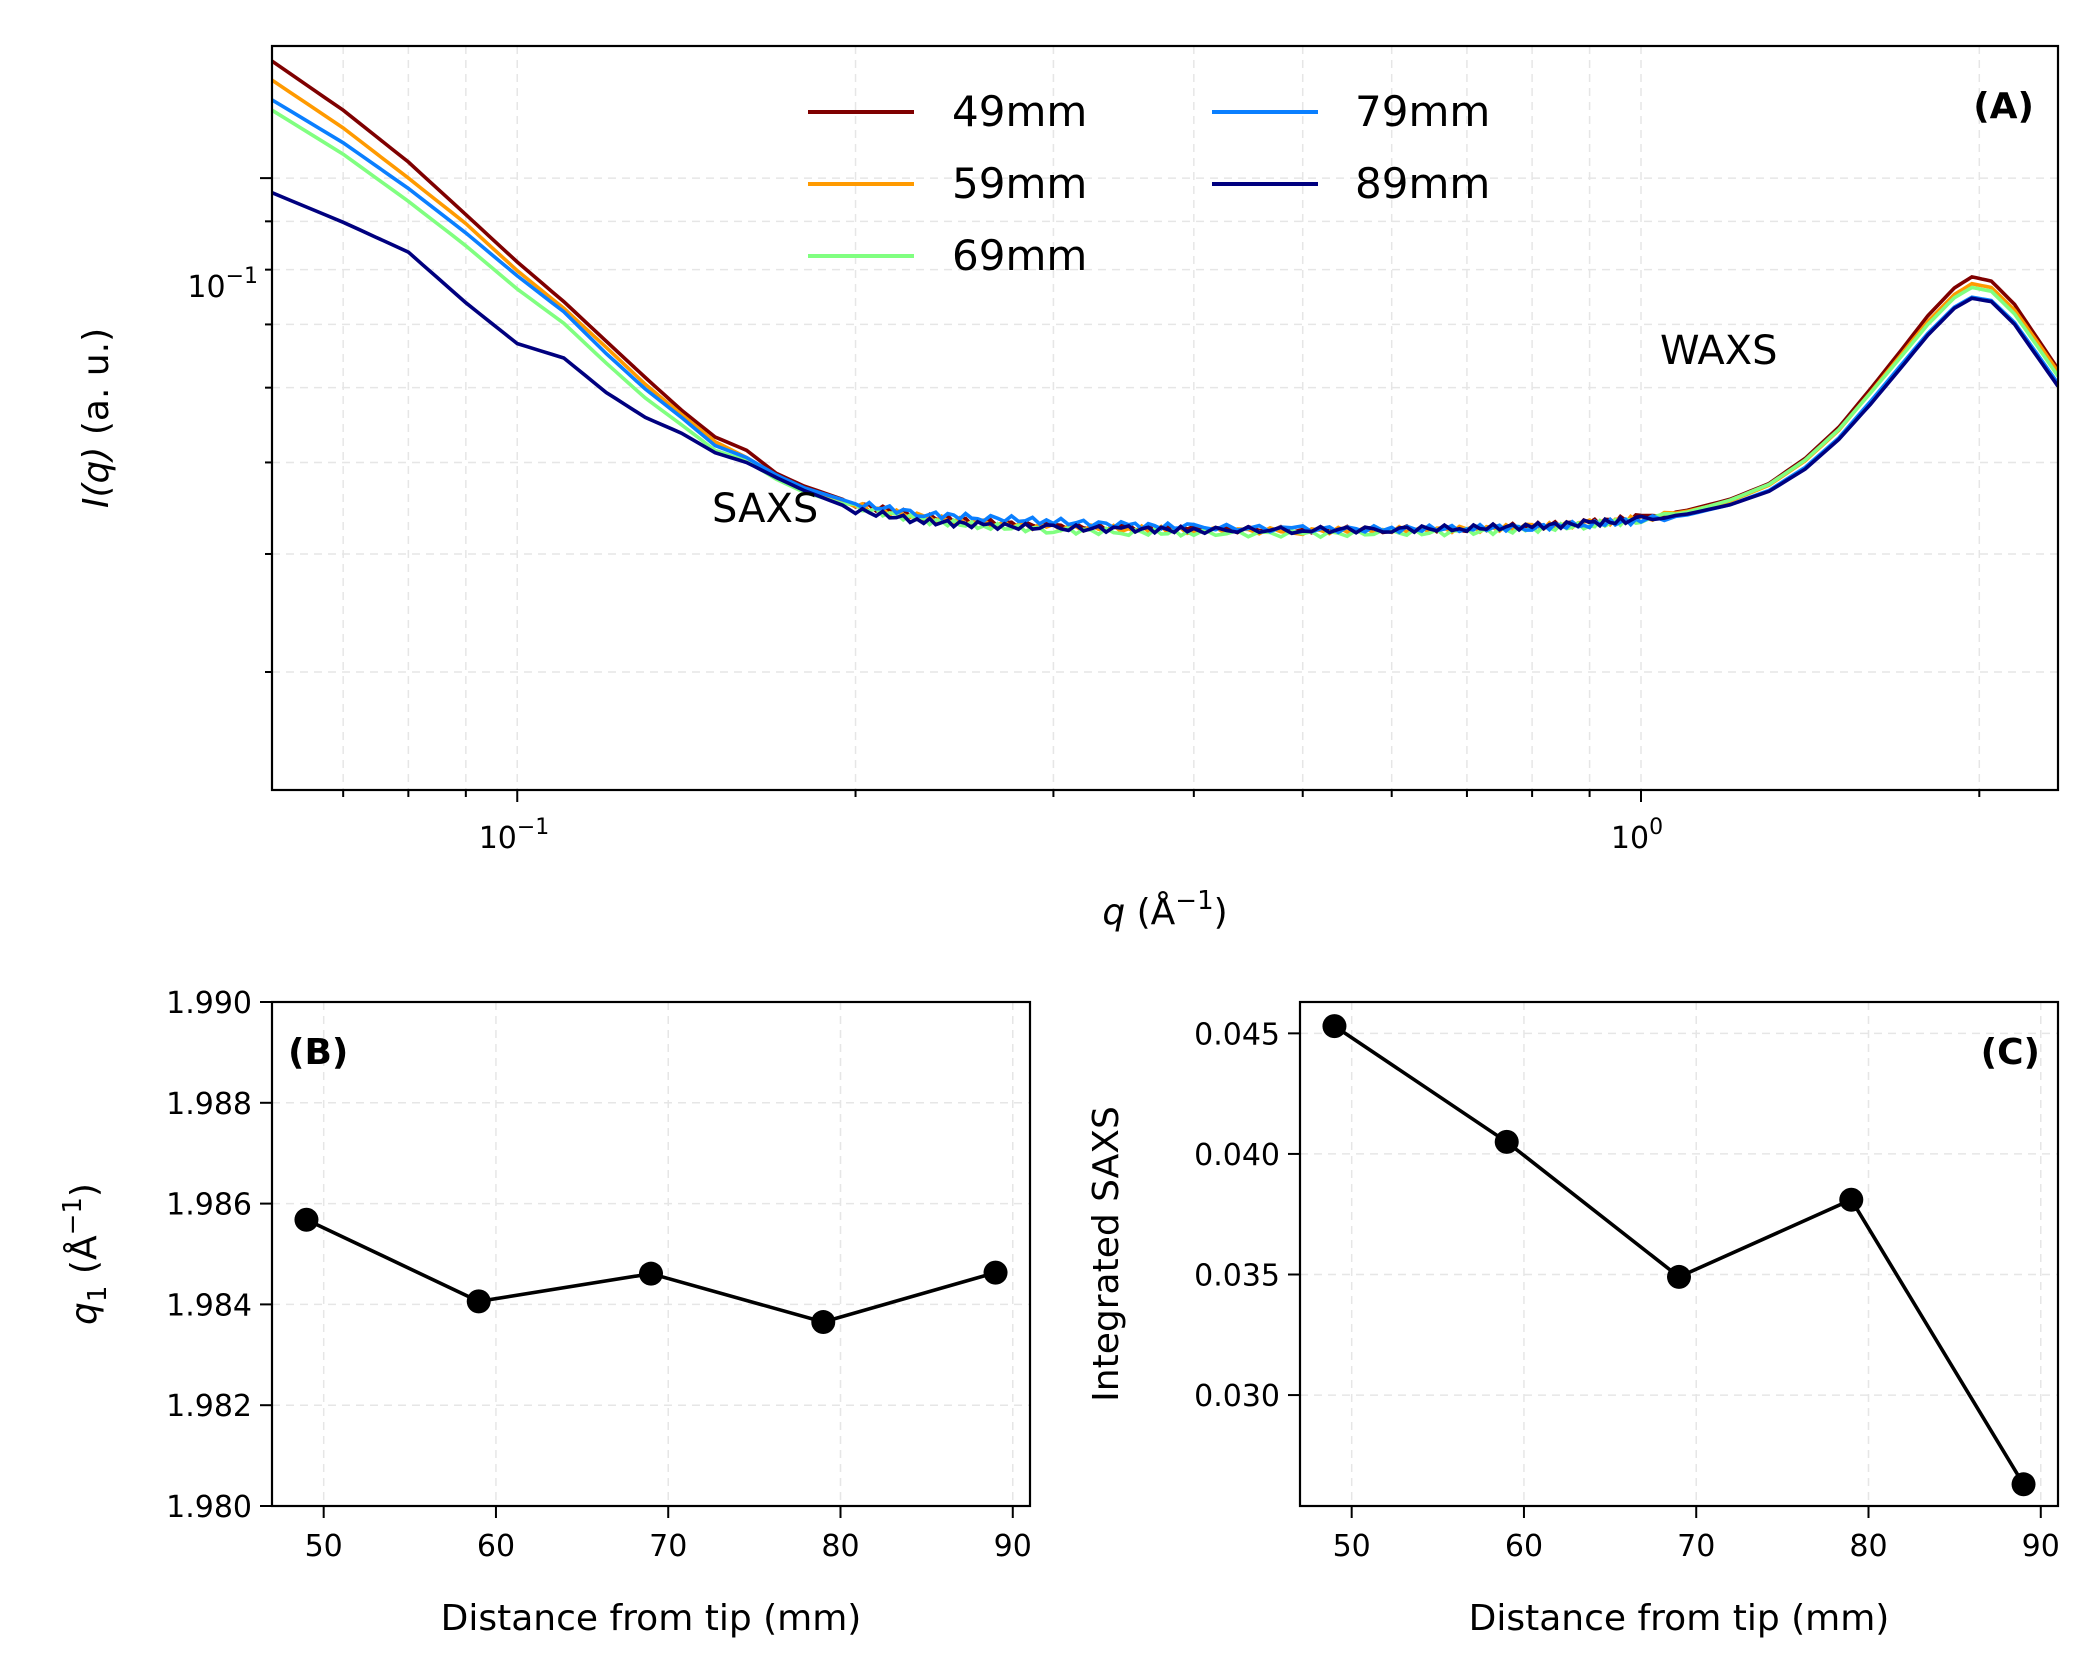  Describe the element at coordinates (209, 1104) in the screenshot. I see `panel-b-ytick-label: 1.988` at that location.